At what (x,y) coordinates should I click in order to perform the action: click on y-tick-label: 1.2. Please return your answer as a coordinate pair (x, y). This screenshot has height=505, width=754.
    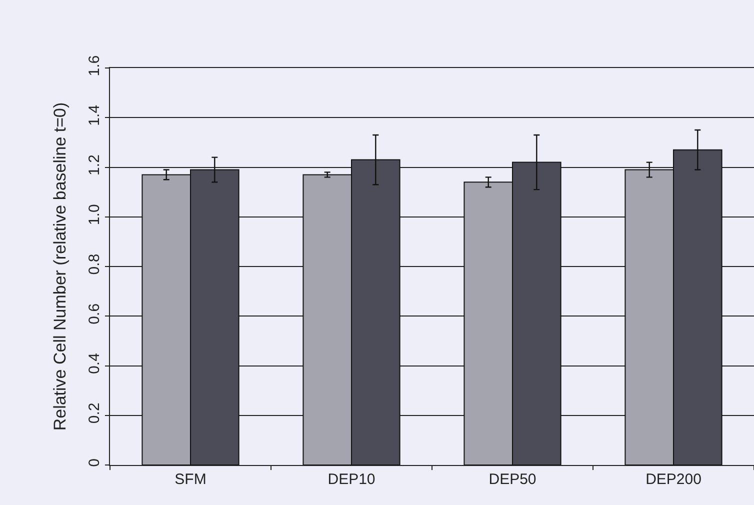
    Looking at the image, I should click on (94, 165).